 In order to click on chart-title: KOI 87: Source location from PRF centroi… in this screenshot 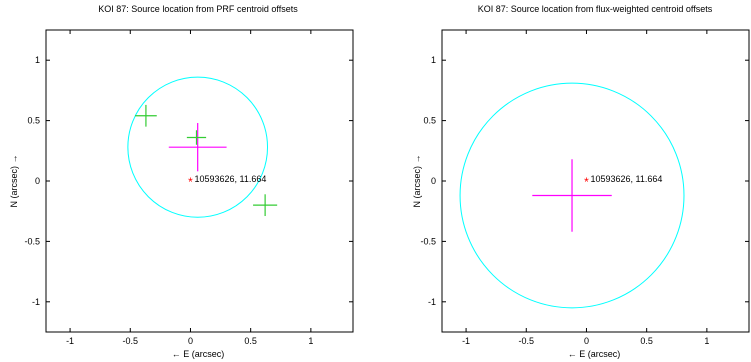, I will do `click(198, 9)`.